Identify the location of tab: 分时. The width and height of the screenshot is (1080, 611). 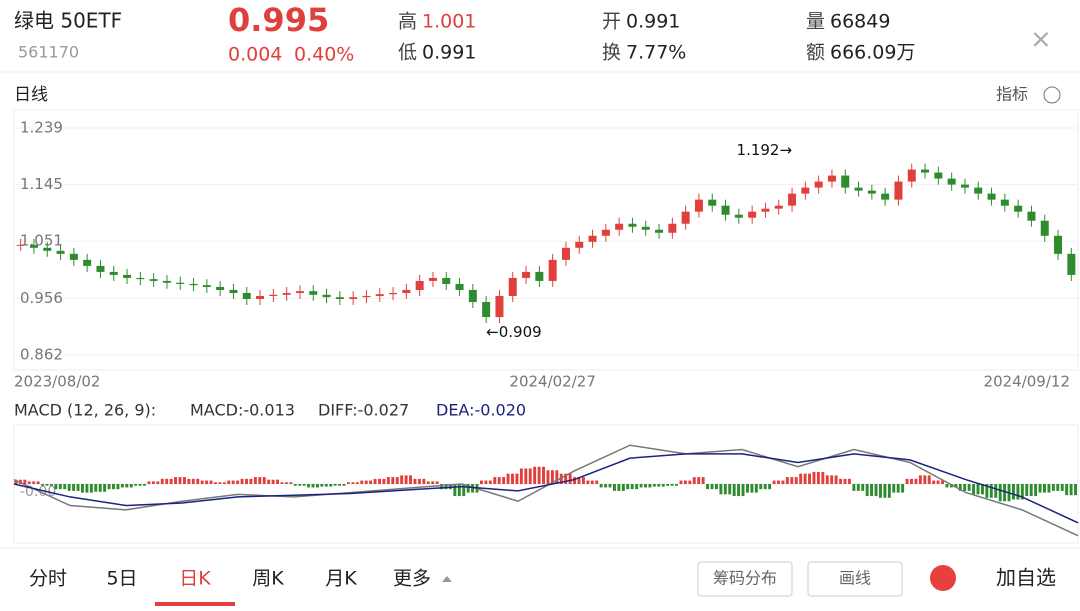
(48, 579).